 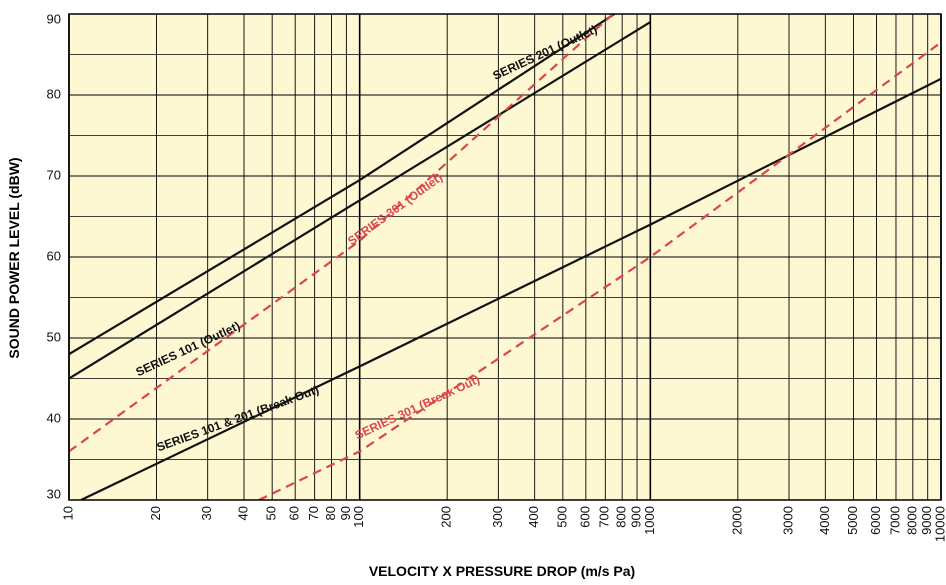 What do you see at coordinates (271, 513) in the screenshot?
I see `x-tick-label: 50` at bounding box center [271, 513].